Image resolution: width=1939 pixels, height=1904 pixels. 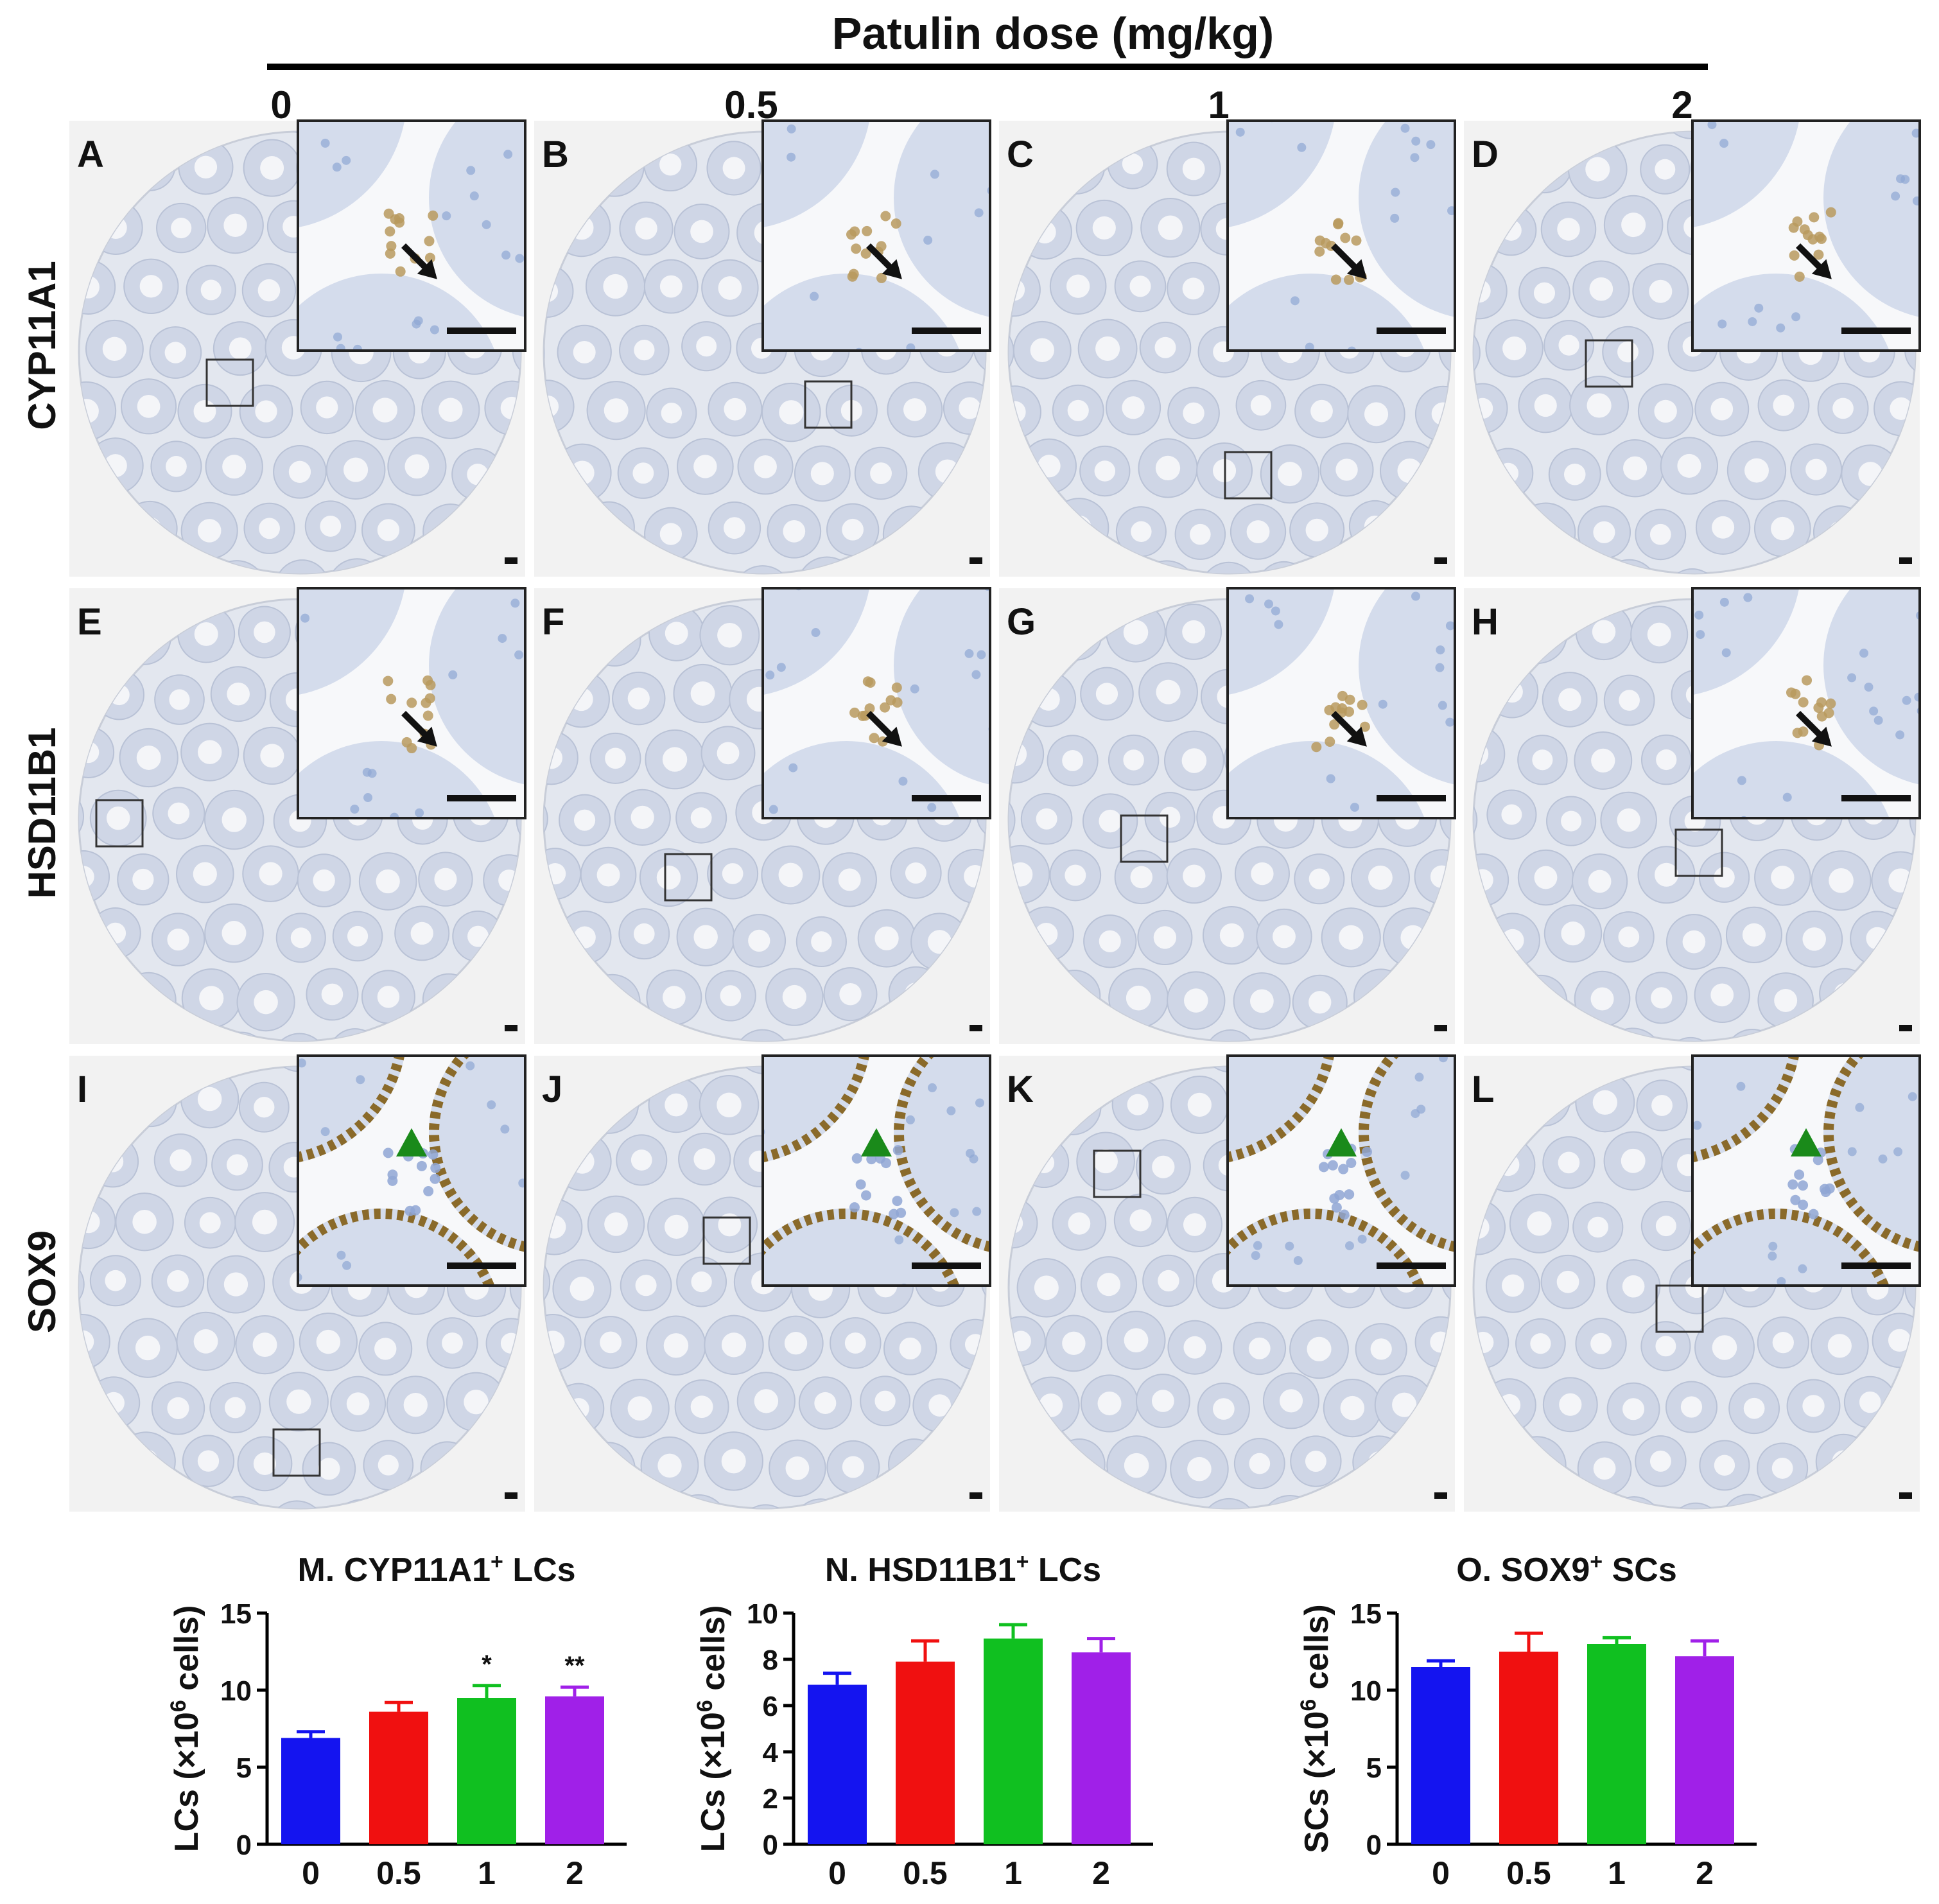 I want to click on panel-letter: B, so click(x=555, y=154).